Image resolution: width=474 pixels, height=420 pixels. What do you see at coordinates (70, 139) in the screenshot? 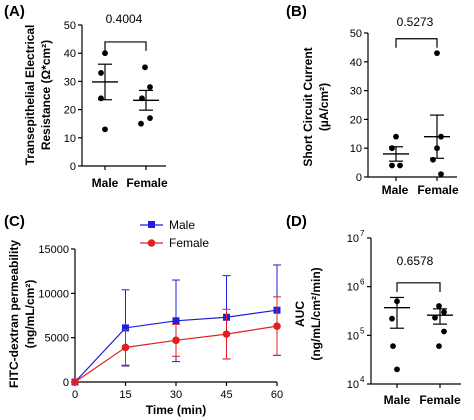
I see `y-tick-label-a-1: 10` at bounding box center [70, 139].